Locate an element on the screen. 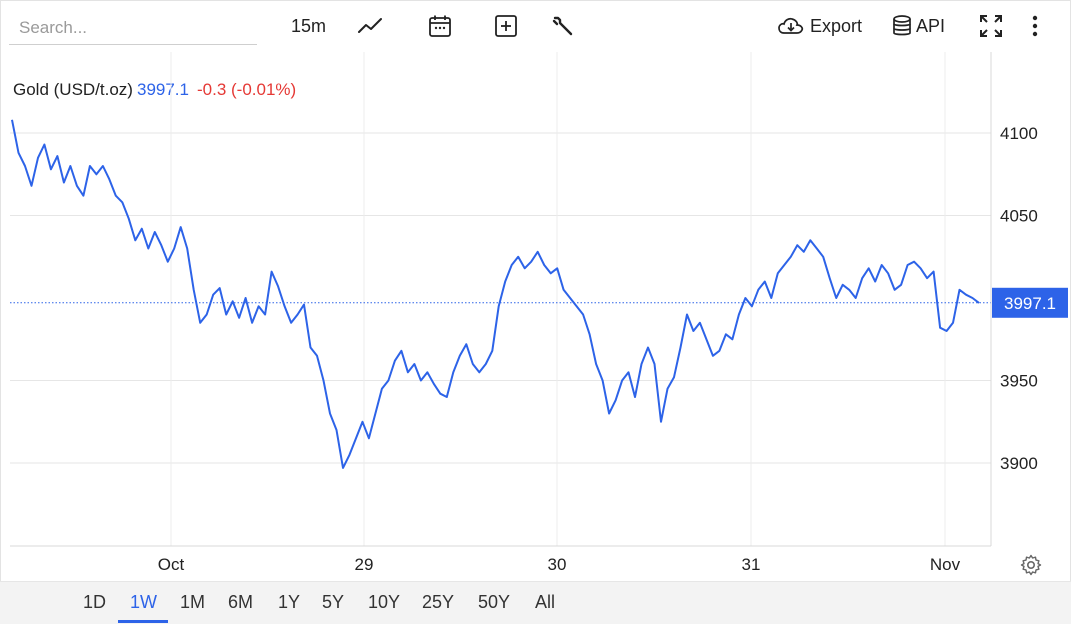 This screenshot has width=1071, height=624. range-option-5y: 5Y is located at coordinates (333, 602).